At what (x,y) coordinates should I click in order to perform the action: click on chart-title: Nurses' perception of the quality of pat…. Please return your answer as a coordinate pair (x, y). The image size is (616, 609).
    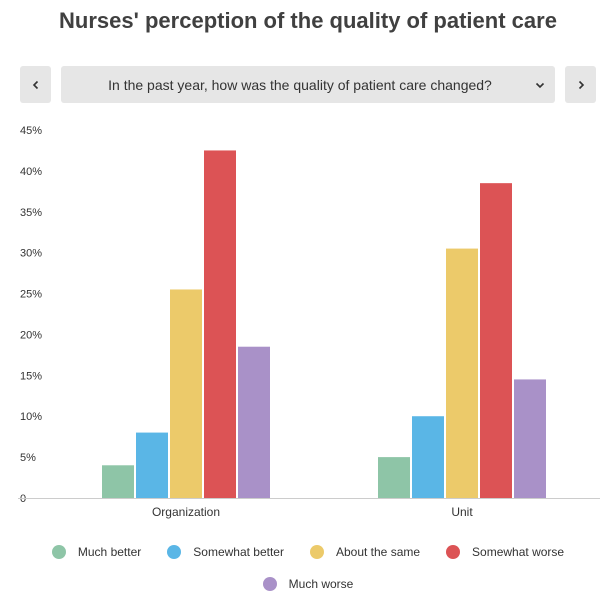
    Looking at the image, I should click on (308, 20).